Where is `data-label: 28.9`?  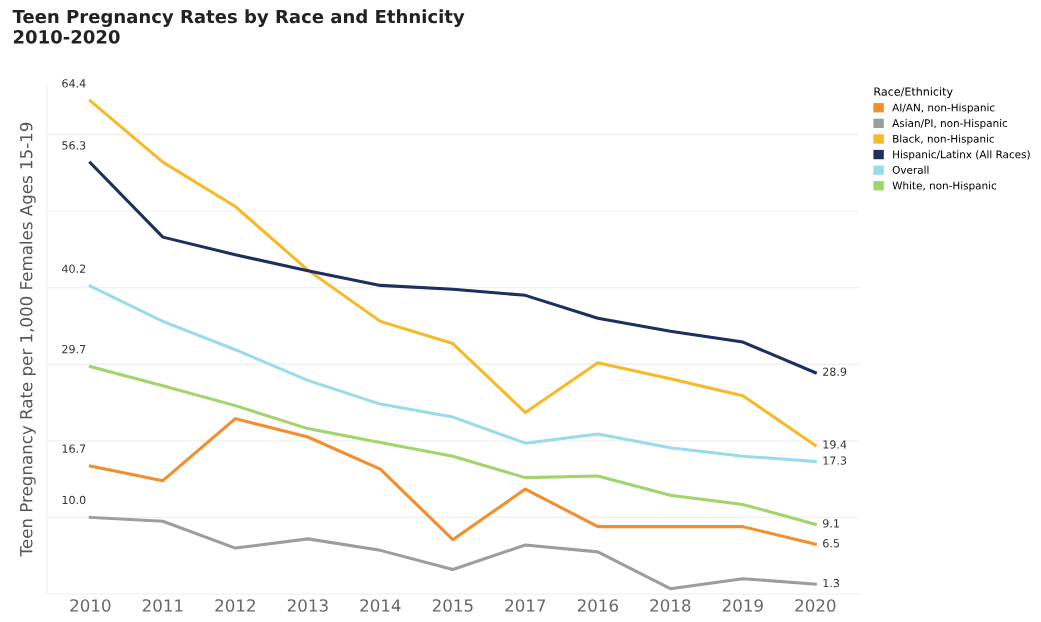
data-label: 28.9 is located at coordinates (835, 371).